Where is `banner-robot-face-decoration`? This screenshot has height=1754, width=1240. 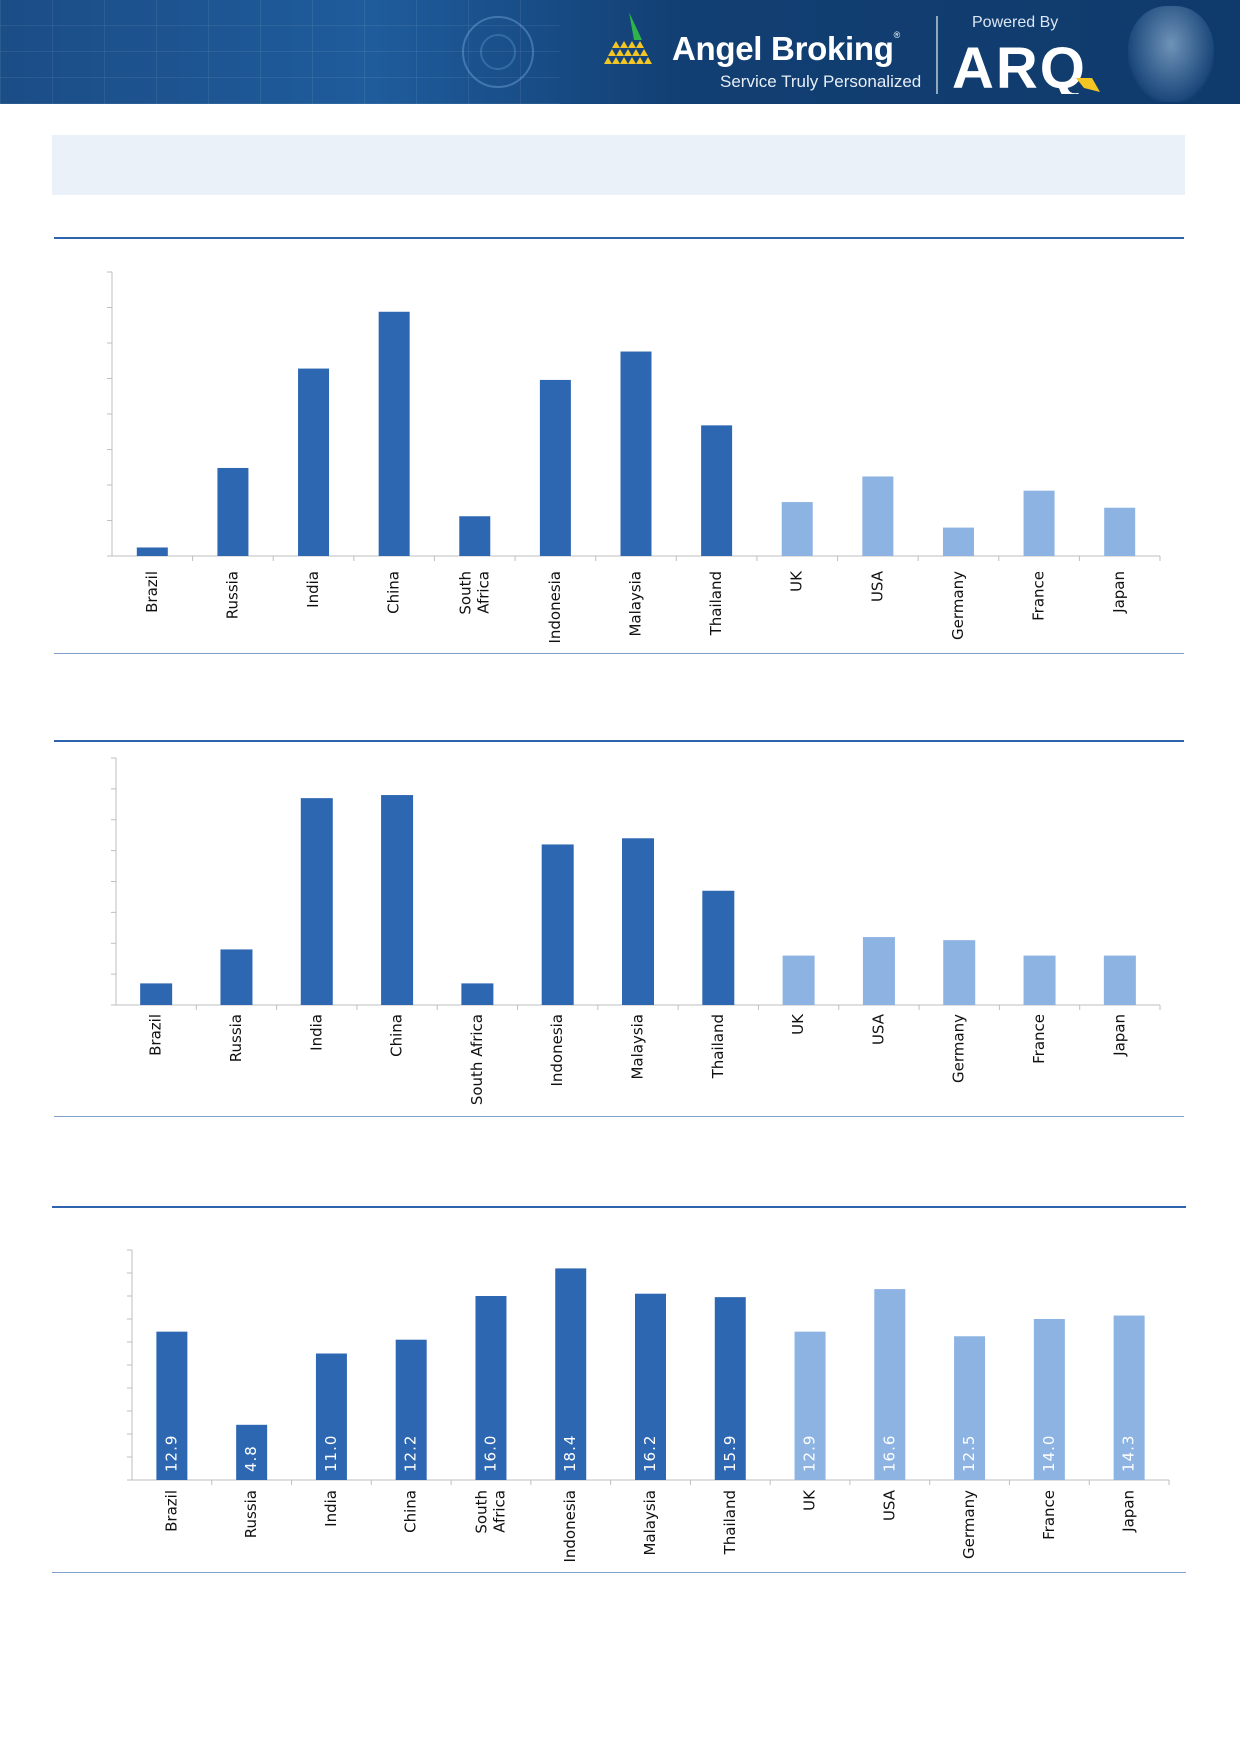 banner-robot-face-decoration is located at coordinates (1171, 54).